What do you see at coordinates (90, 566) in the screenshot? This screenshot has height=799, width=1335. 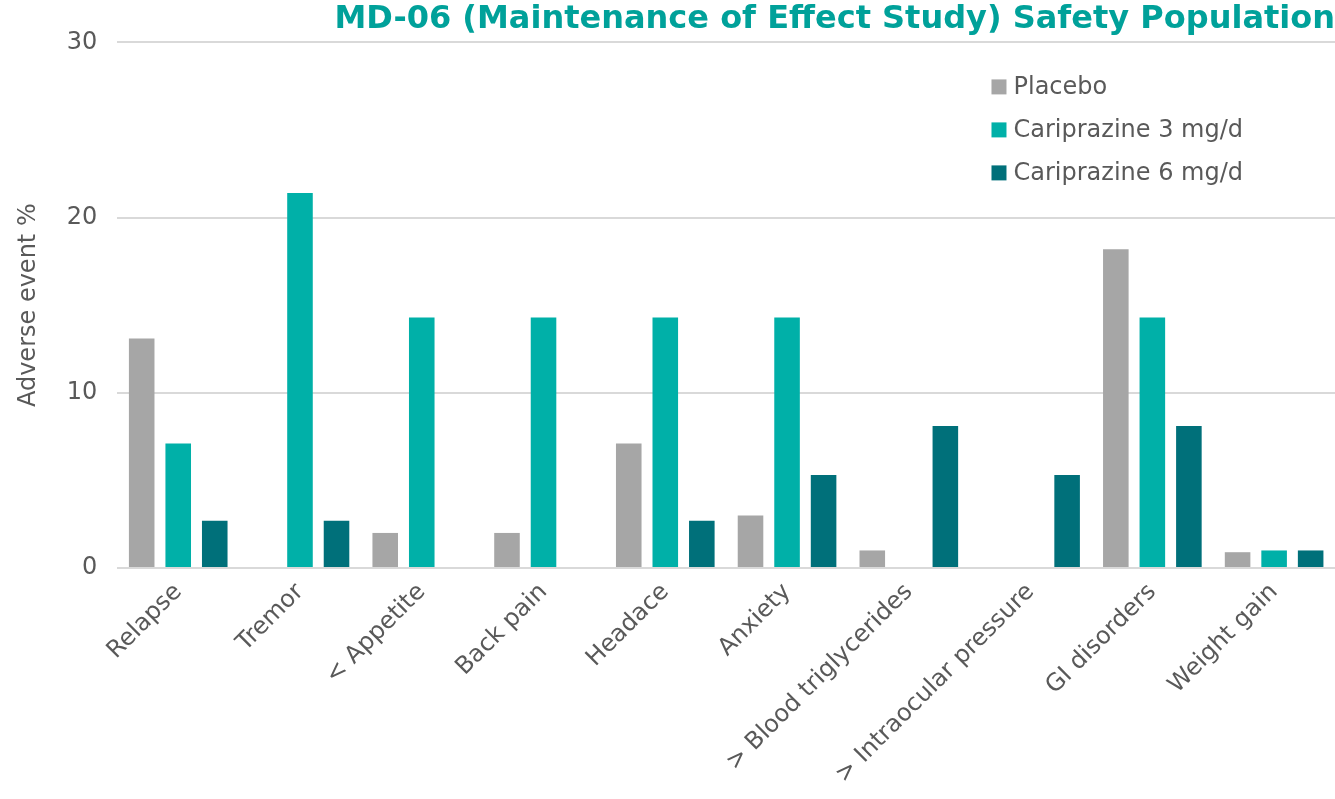 I see `y-tick-label: 0` at bounding box center [90, 566].